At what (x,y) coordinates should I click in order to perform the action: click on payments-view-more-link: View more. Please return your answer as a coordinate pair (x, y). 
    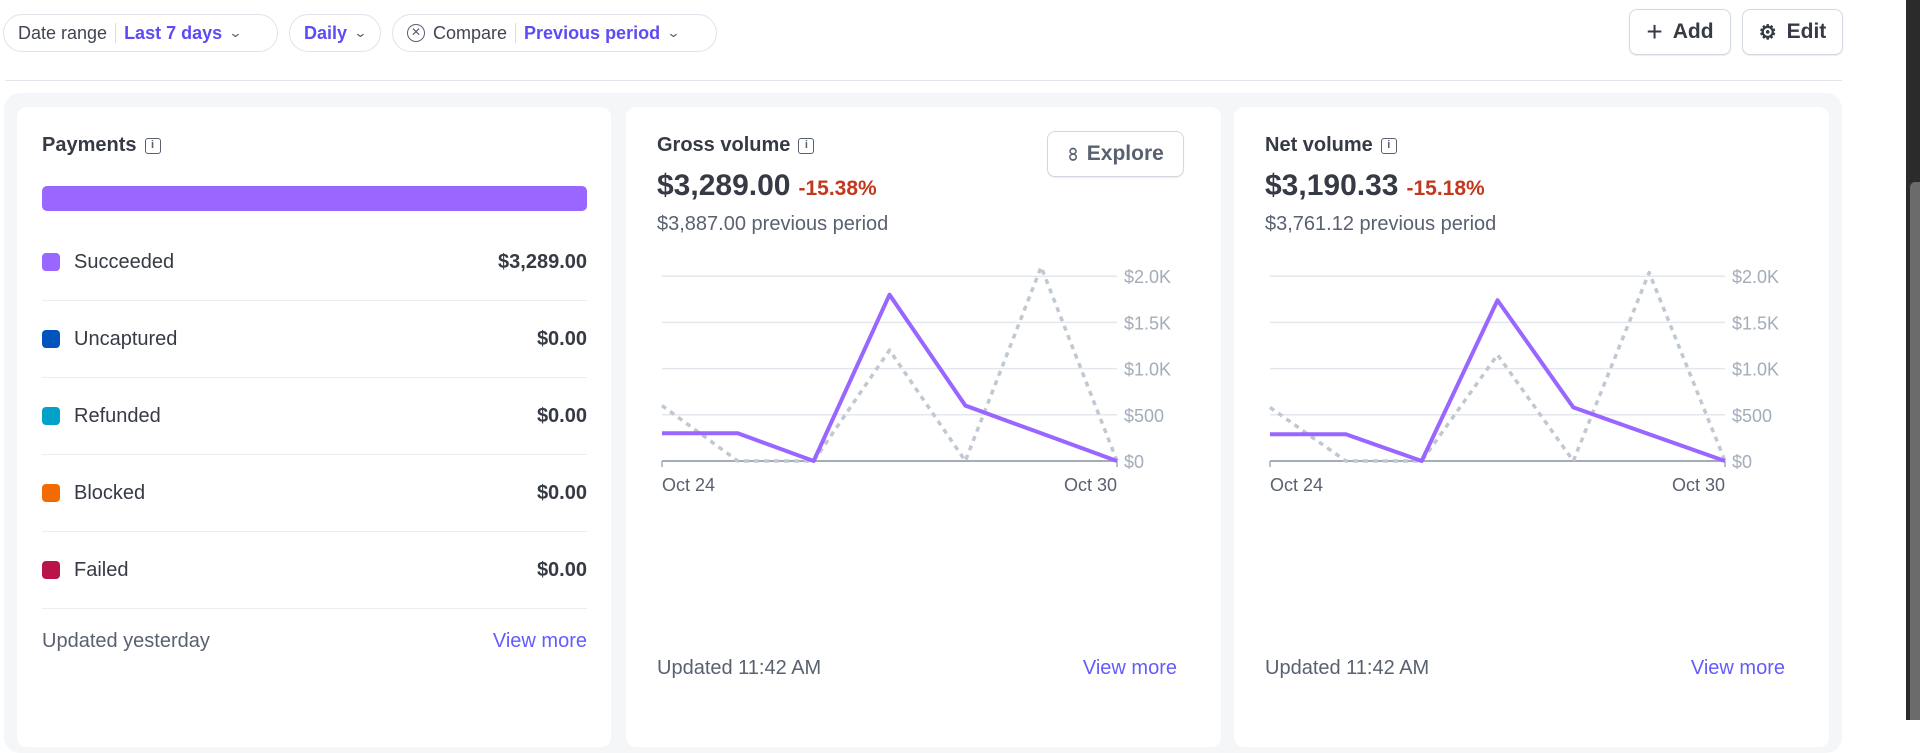
    Looking at the image, I should click on (539, 641).